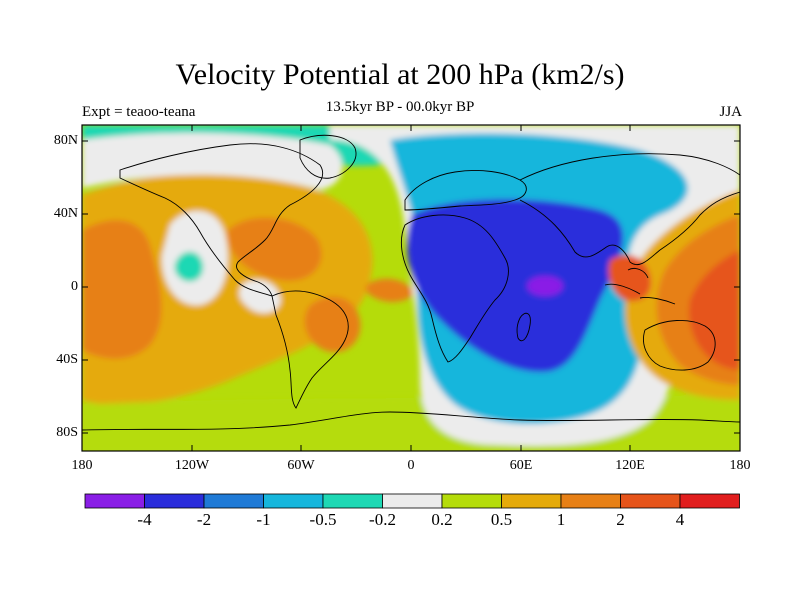 This screenshot has width=800, height=600. I want to click on coast-north-america, so click(221, 220).